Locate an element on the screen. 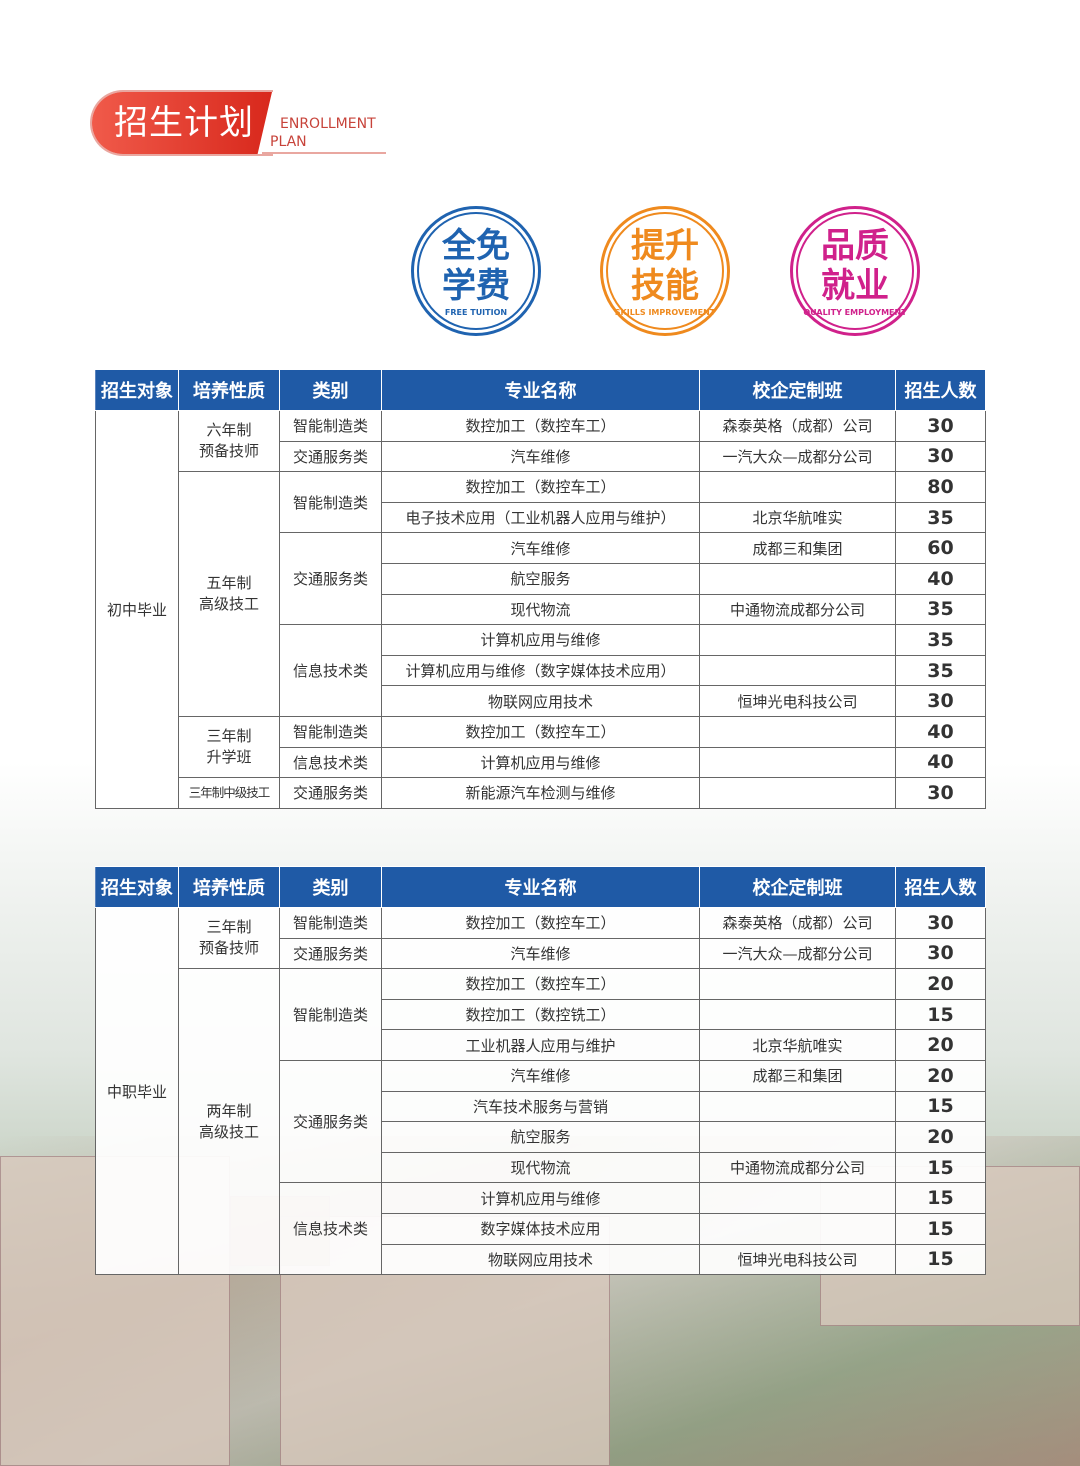 Image resolution: width=1080 pixels, height=1466 pixels. nature-cell: 三年制 升学班 is located at coordinates (229, 747).